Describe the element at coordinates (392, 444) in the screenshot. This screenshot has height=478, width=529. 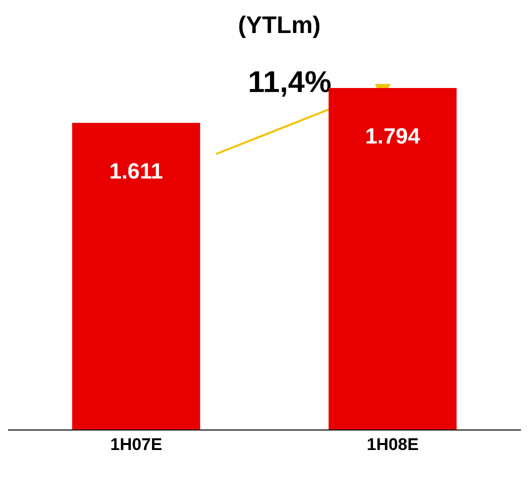
I see `x-tick-label: 1H08E` at that location.